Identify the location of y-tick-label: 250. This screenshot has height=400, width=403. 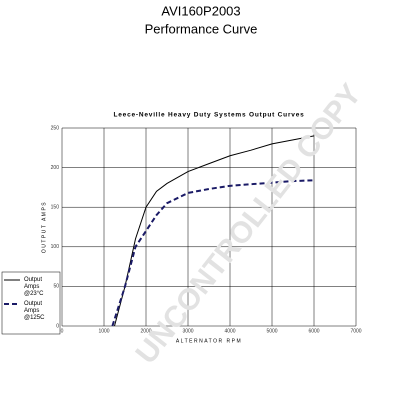
(55, 128).